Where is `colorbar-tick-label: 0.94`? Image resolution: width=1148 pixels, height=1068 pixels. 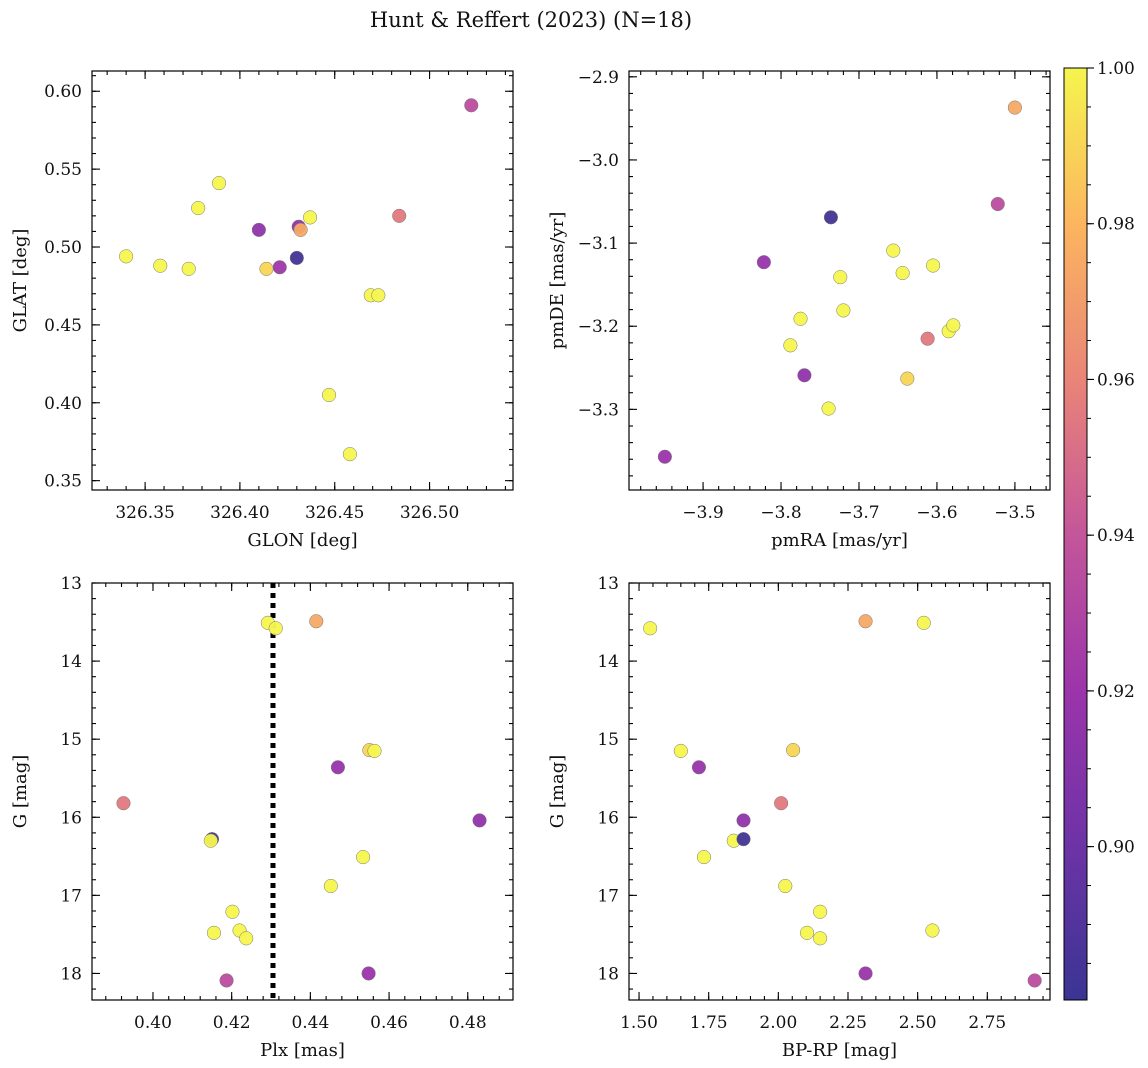
colorbar-tick-label: 0.94 is located at coordinates (1116, 536).